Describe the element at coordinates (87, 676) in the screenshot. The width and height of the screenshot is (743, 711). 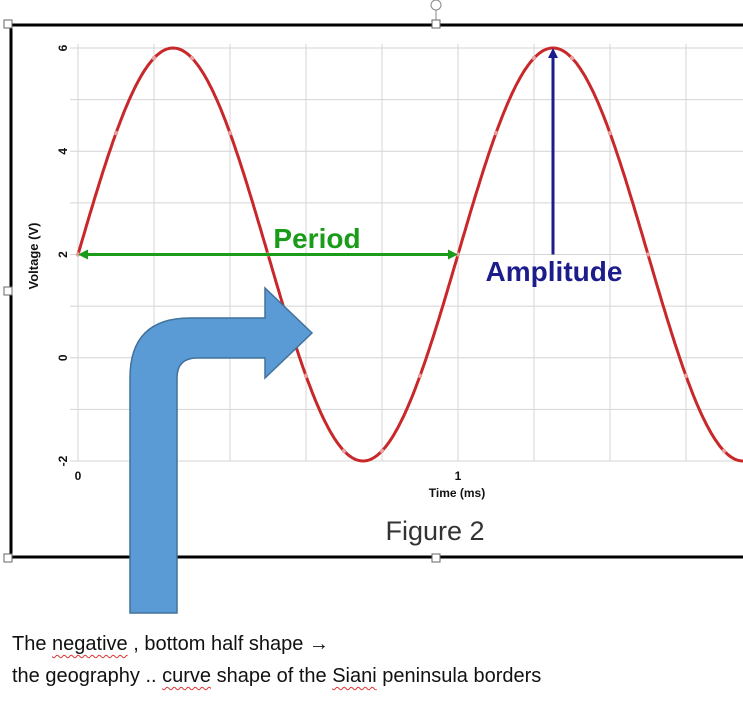
I see `caption-text: the geography ..` at that location.